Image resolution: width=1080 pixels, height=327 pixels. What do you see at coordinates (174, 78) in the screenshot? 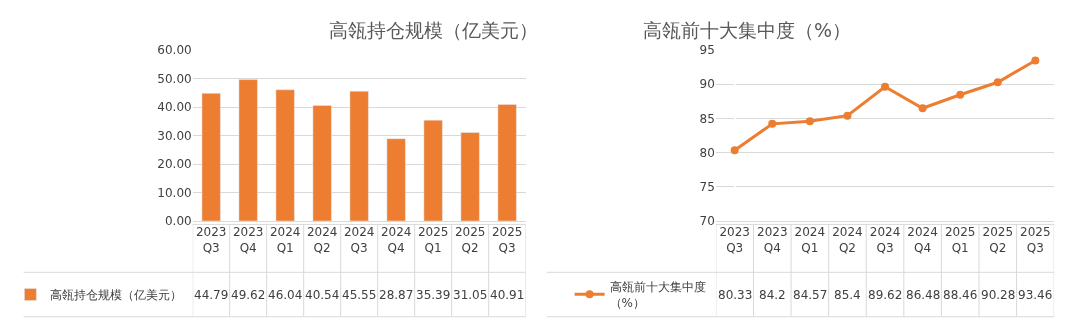
I see `y-tick-label: 50.00` at bounding box center [174, 78].